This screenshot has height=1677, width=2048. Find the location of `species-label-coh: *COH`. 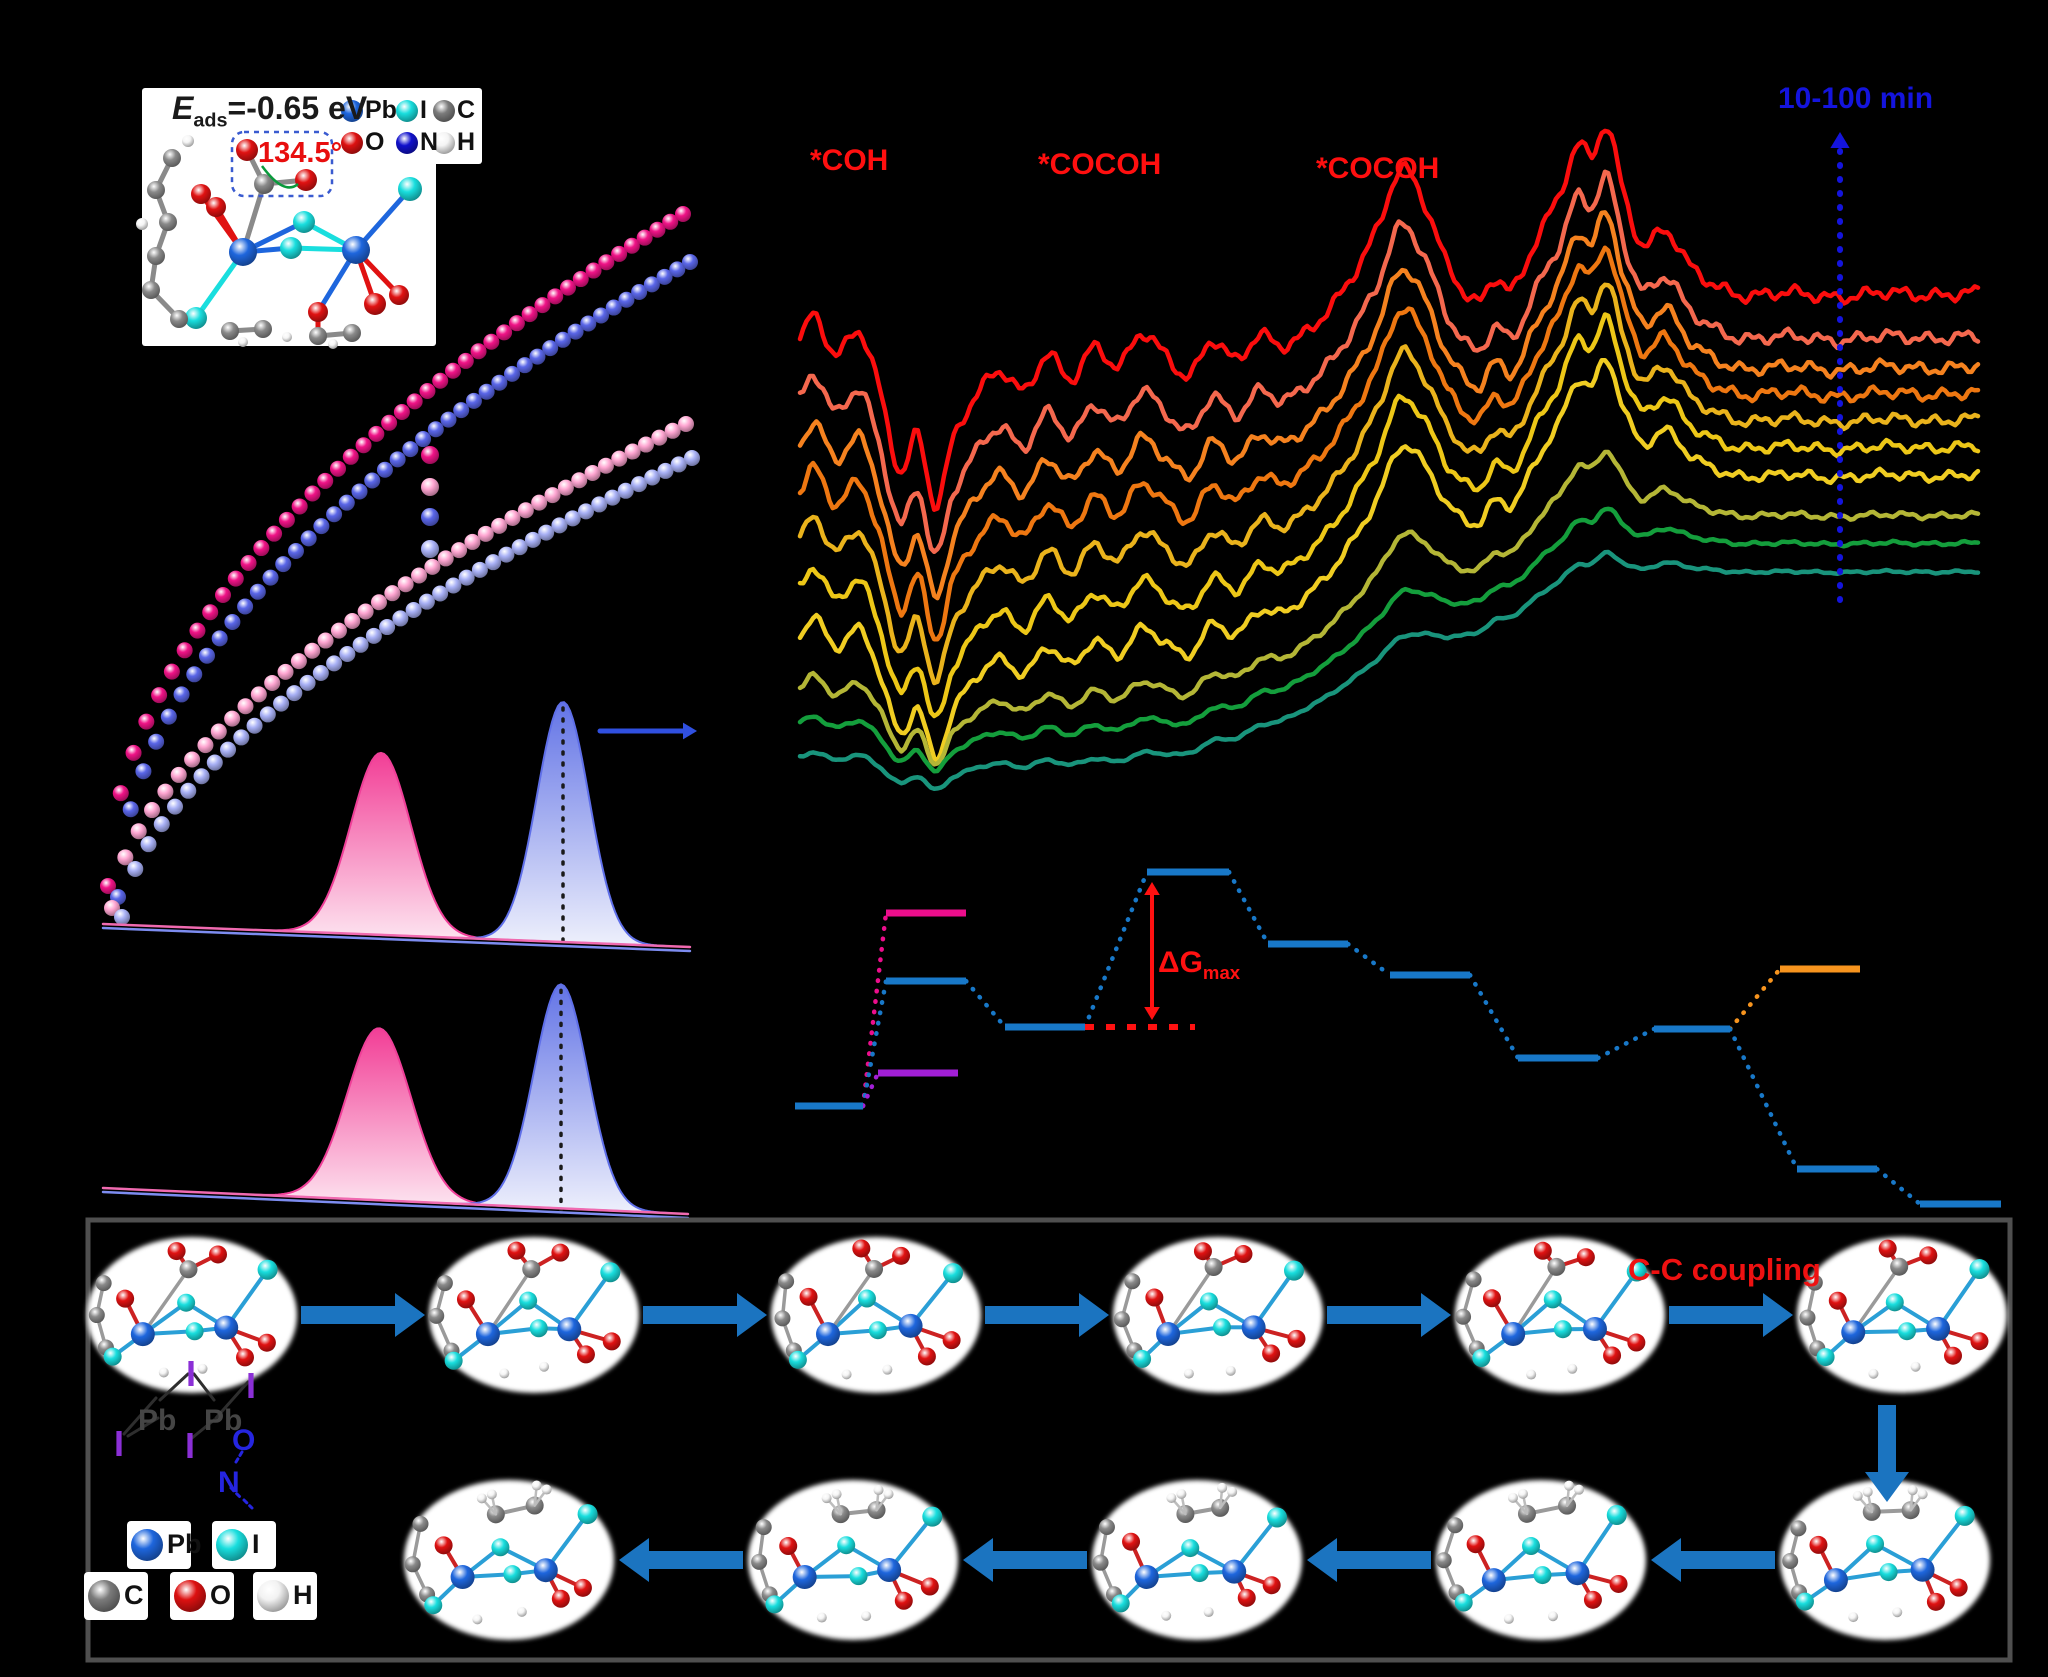

species-label-coh: *COH is located at coordinates (849, 160).